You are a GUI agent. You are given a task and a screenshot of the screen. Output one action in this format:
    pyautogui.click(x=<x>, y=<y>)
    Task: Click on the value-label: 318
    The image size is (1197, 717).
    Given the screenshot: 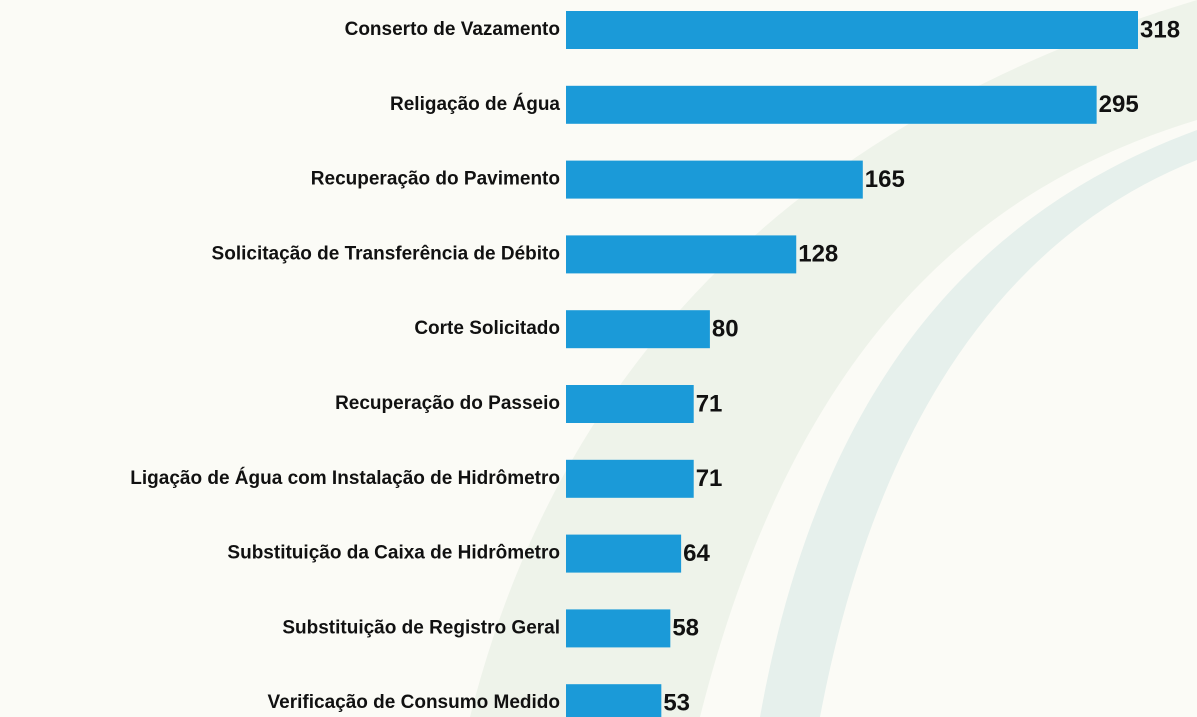 What is the action you would take?
    pyautogui.click(x=1160, y=29)
    